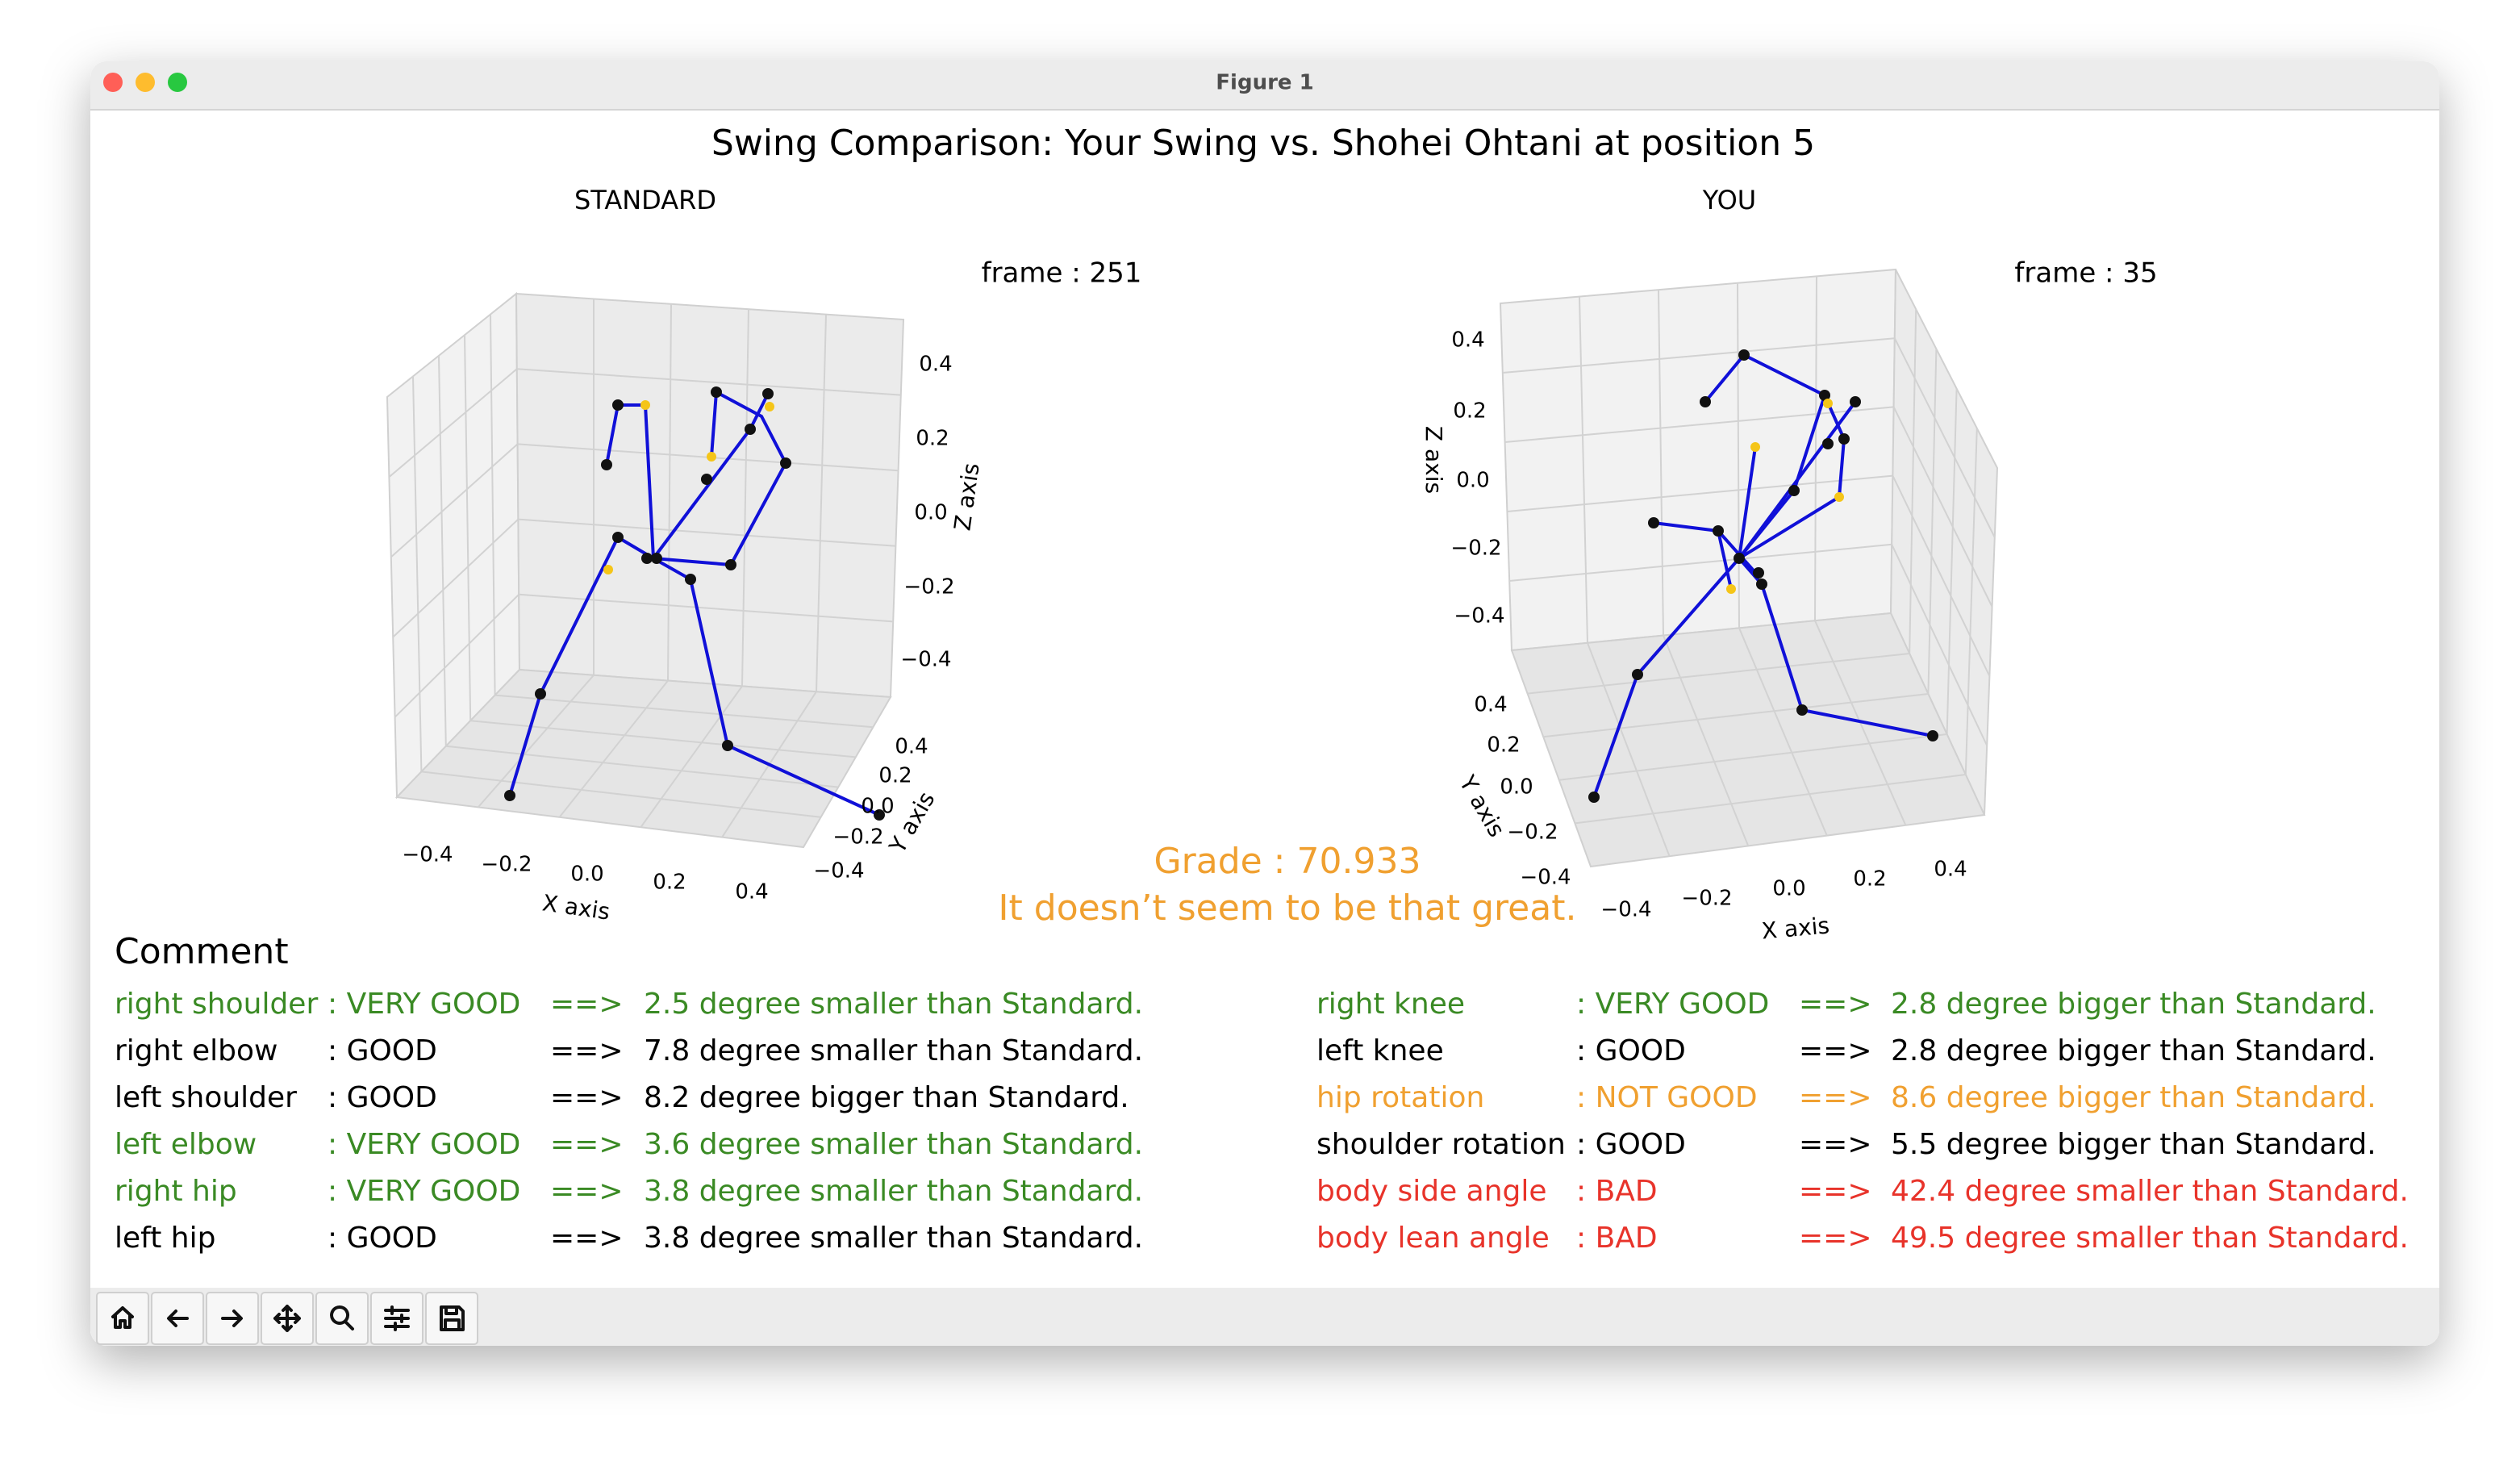 The width and height of the screenshot is (2520, 1462). Describe the element at coordinates (1264, 85) in the screenshot. I see `title-bar` at that location.